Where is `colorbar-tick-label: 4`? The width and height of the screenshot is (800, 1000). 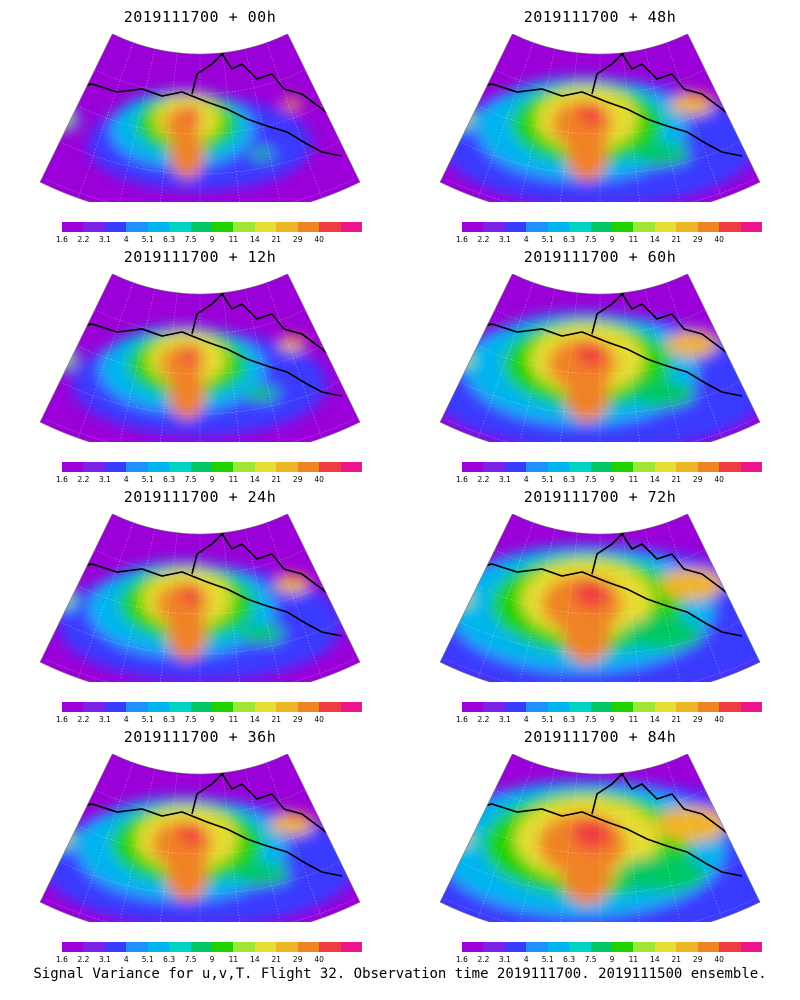
colorbar-tick-label: 4 is located at coordinates (126, 239).